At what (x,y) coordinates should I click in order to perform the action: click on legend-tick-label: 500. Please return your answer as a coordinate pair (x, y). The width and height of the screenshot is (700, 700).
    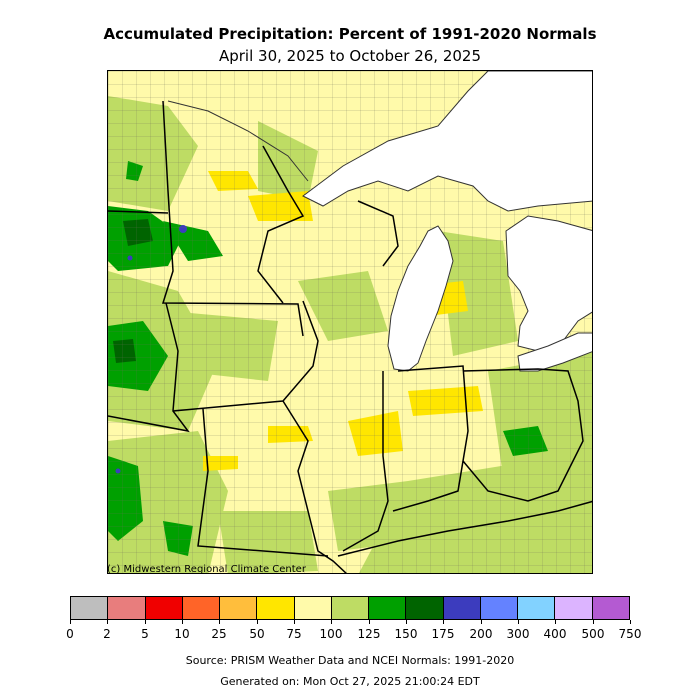
    Looking at the image, I should click on (593, 634).